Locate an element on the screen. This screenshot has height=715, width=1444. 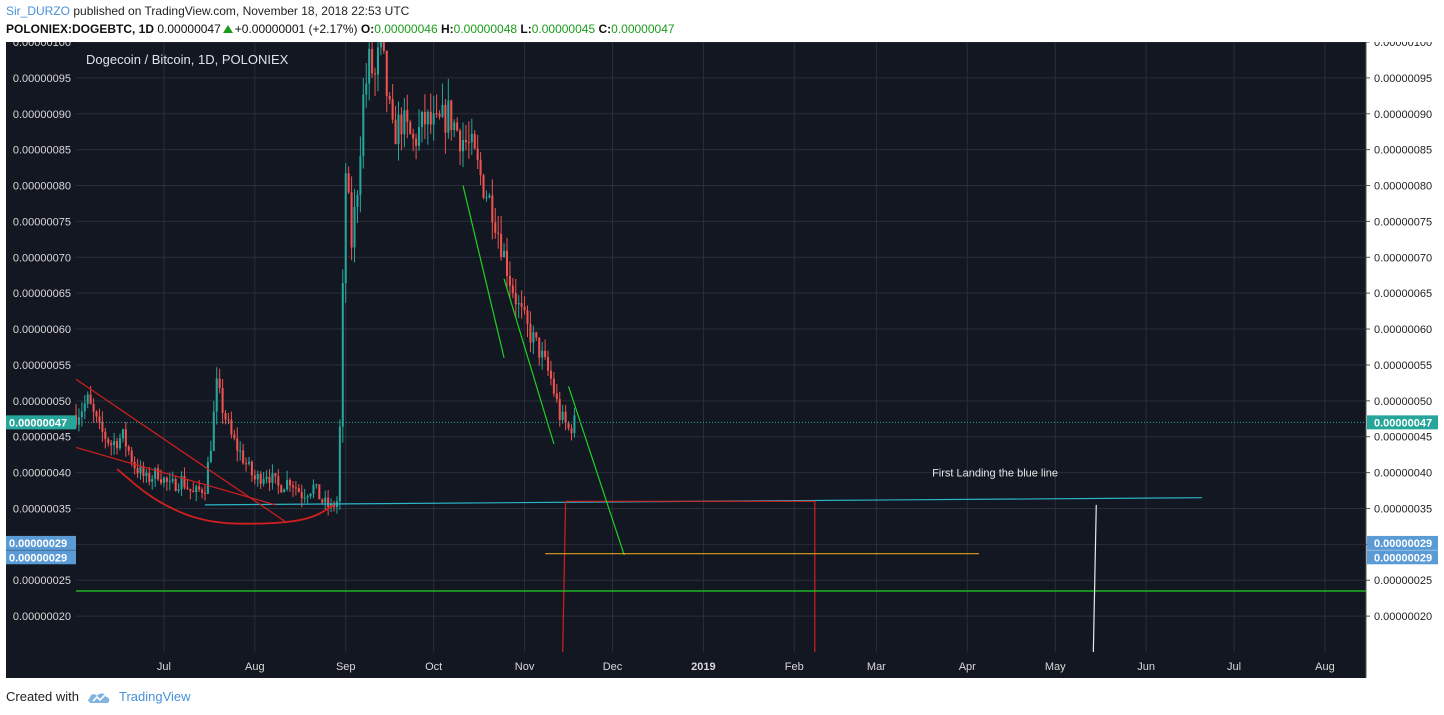
y-tick-label-left: 0.00000055 is located at coordinates (42, 366).